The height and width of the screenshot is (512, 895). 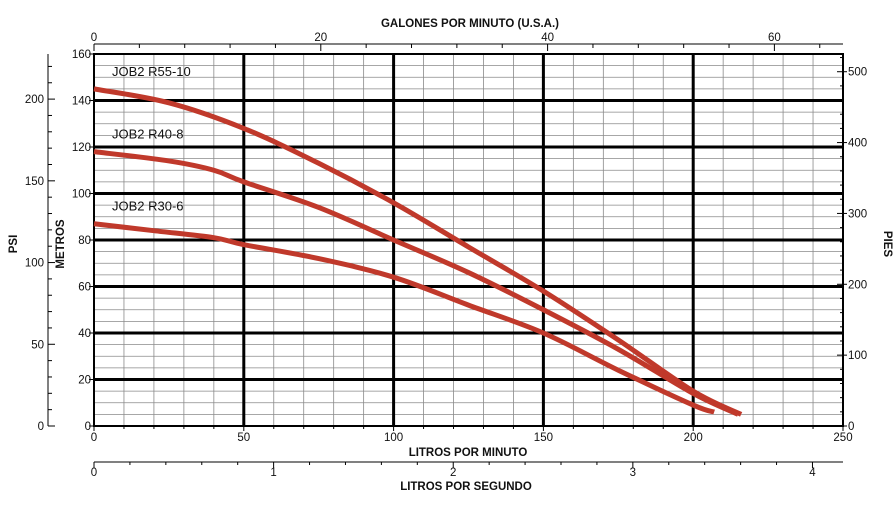 What do you see at coordinates (37, 345) in the screenshot?
I see `psi-tick-label: 50` at bounding box center [37, 345].